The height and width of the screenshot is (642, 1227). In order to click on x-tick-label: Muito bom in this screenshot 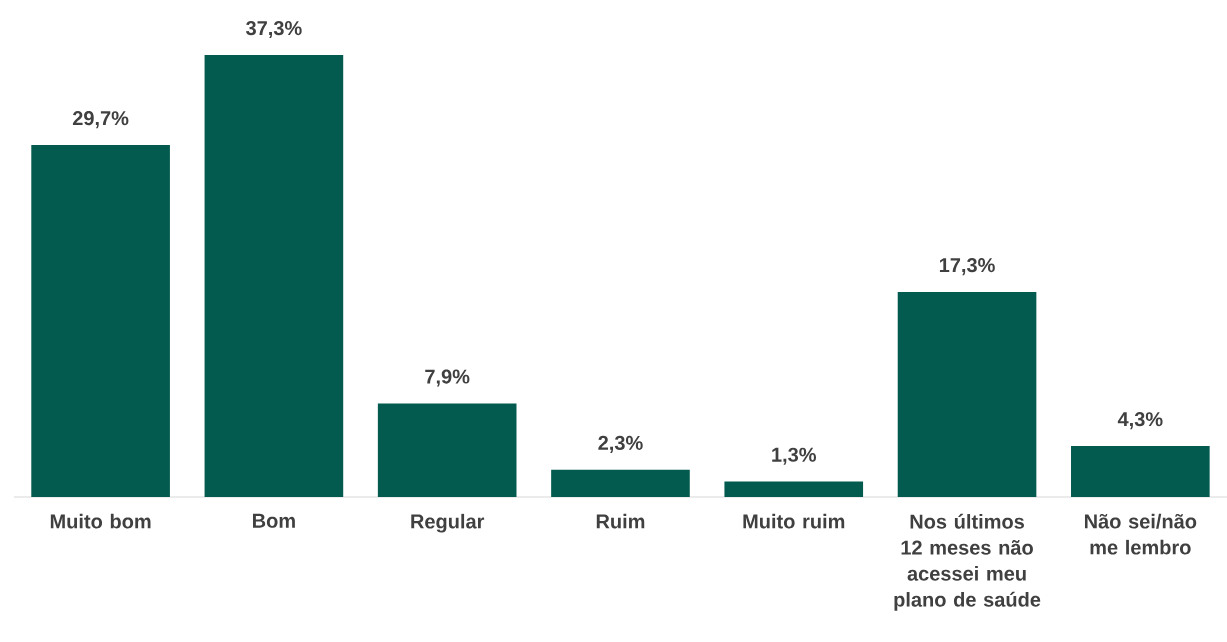, I will do `click(100, 521)`.